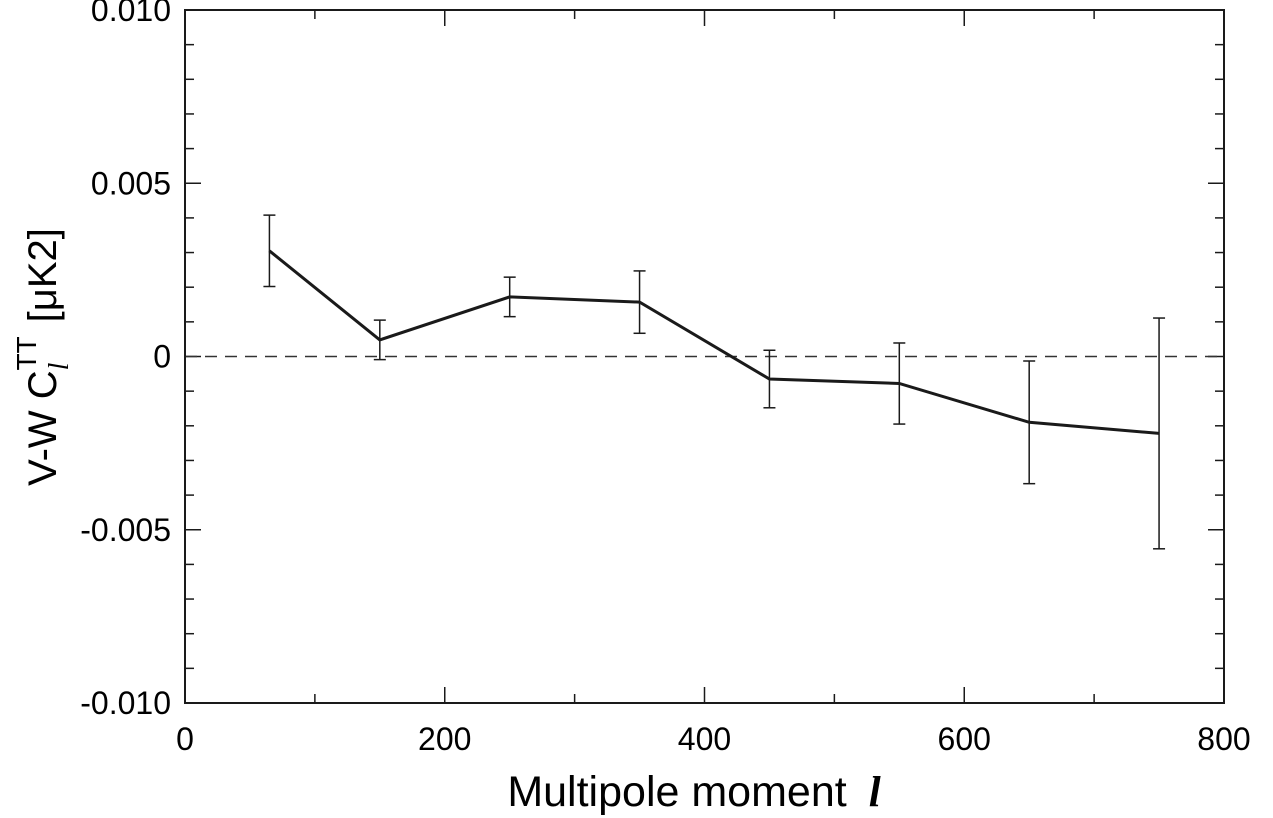 The image size is (1273, 818). Describe the element at coordinates (125, 530) in the screenshot. I see `y-tick-label: -0.005` at that location.